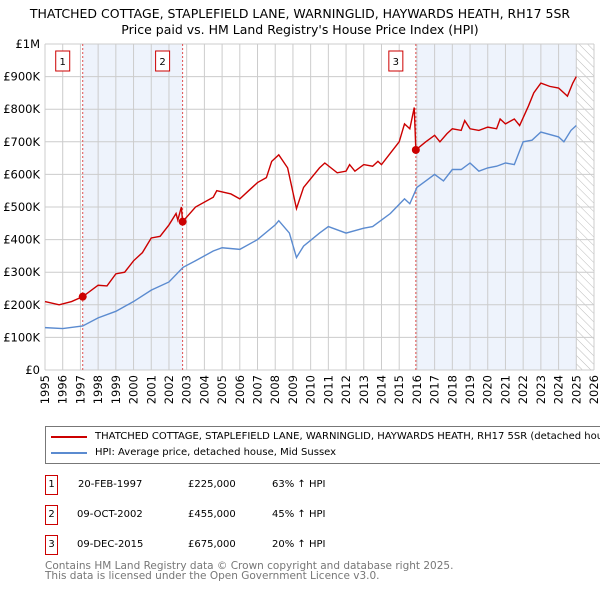  I want to click on sale-label: 3, so click(396, 62).